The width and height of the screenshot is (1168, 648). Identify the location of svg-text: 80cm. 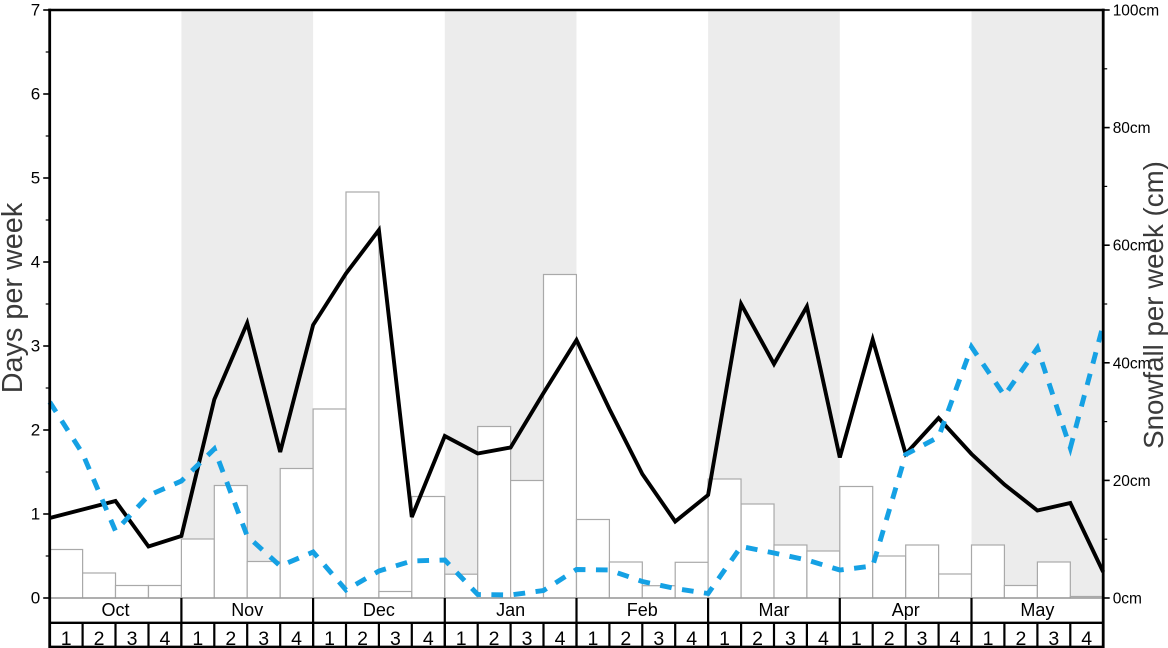
(1132, 128).